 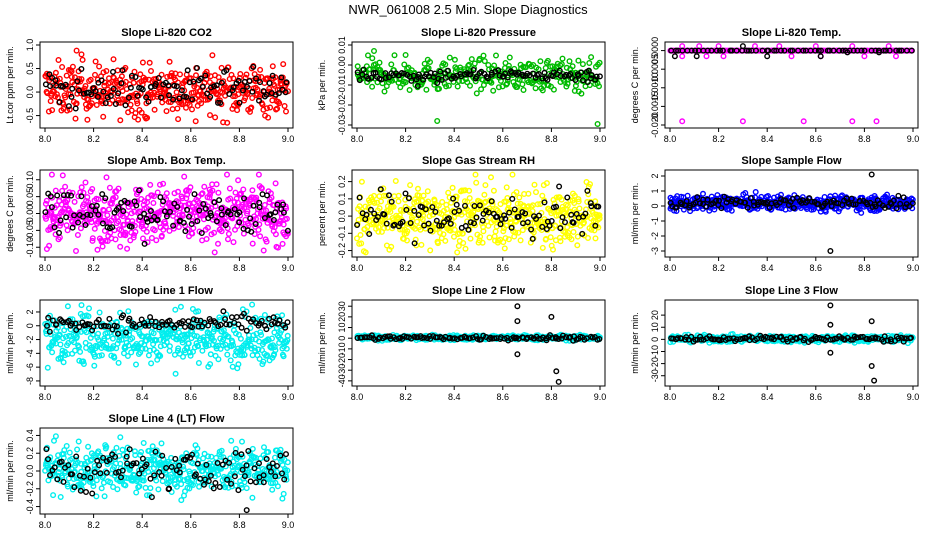 What do you see at coordinates (166, 161) in the screenshot?
I see `panel-title: Slope Amb. Box Temp.` at bounding box center [166, 161].